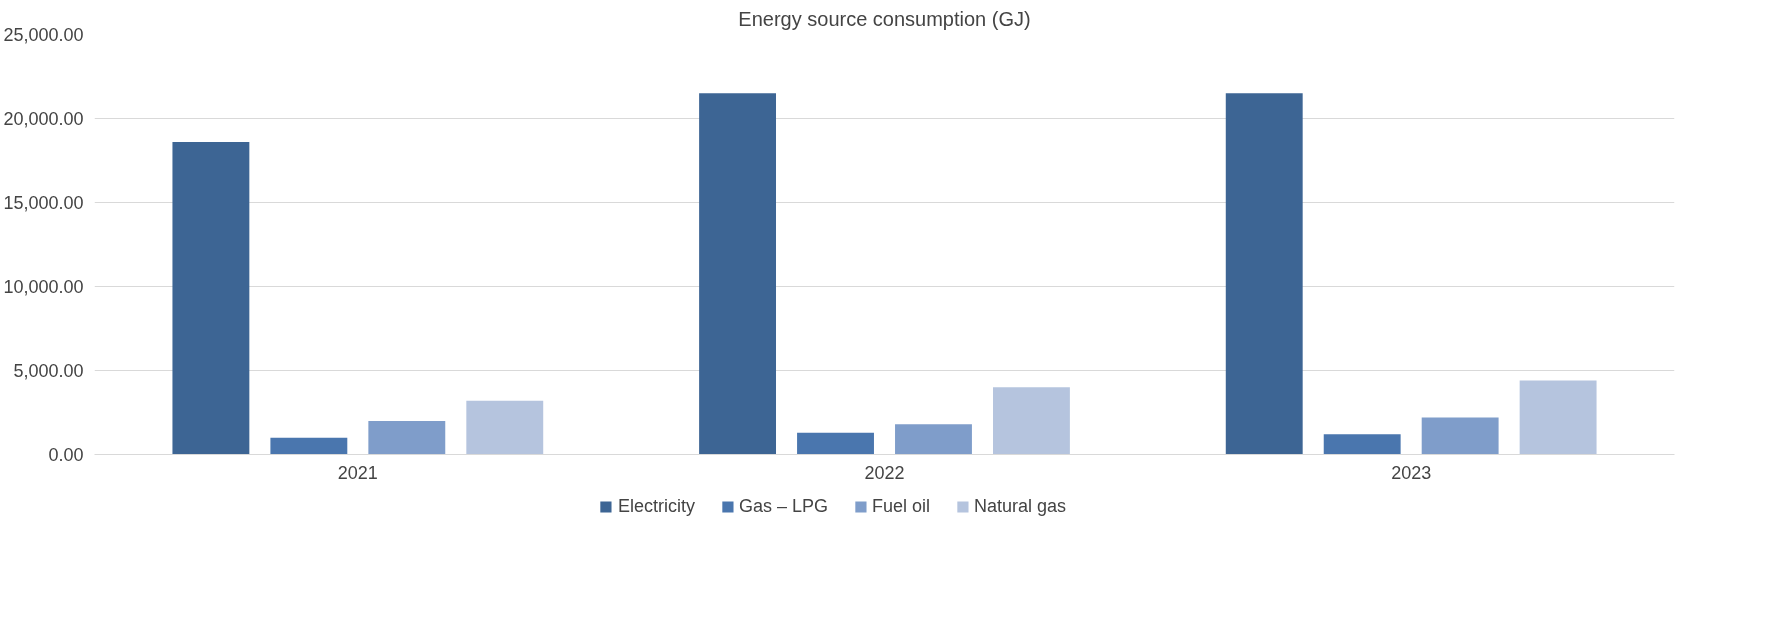 This screenshot has height=622, width=1773. Describe the element at coordinates (1020, 506) in the screenshot. I see `legend-label: Natural gas` at that location.